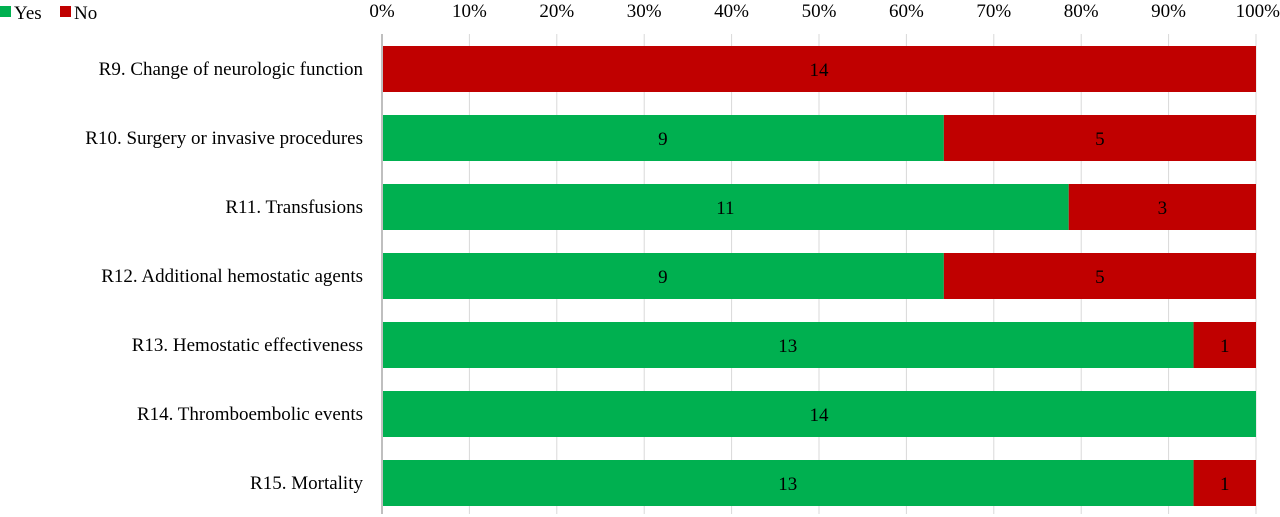  I want to click on data-label: 3, so click(1163, 208).